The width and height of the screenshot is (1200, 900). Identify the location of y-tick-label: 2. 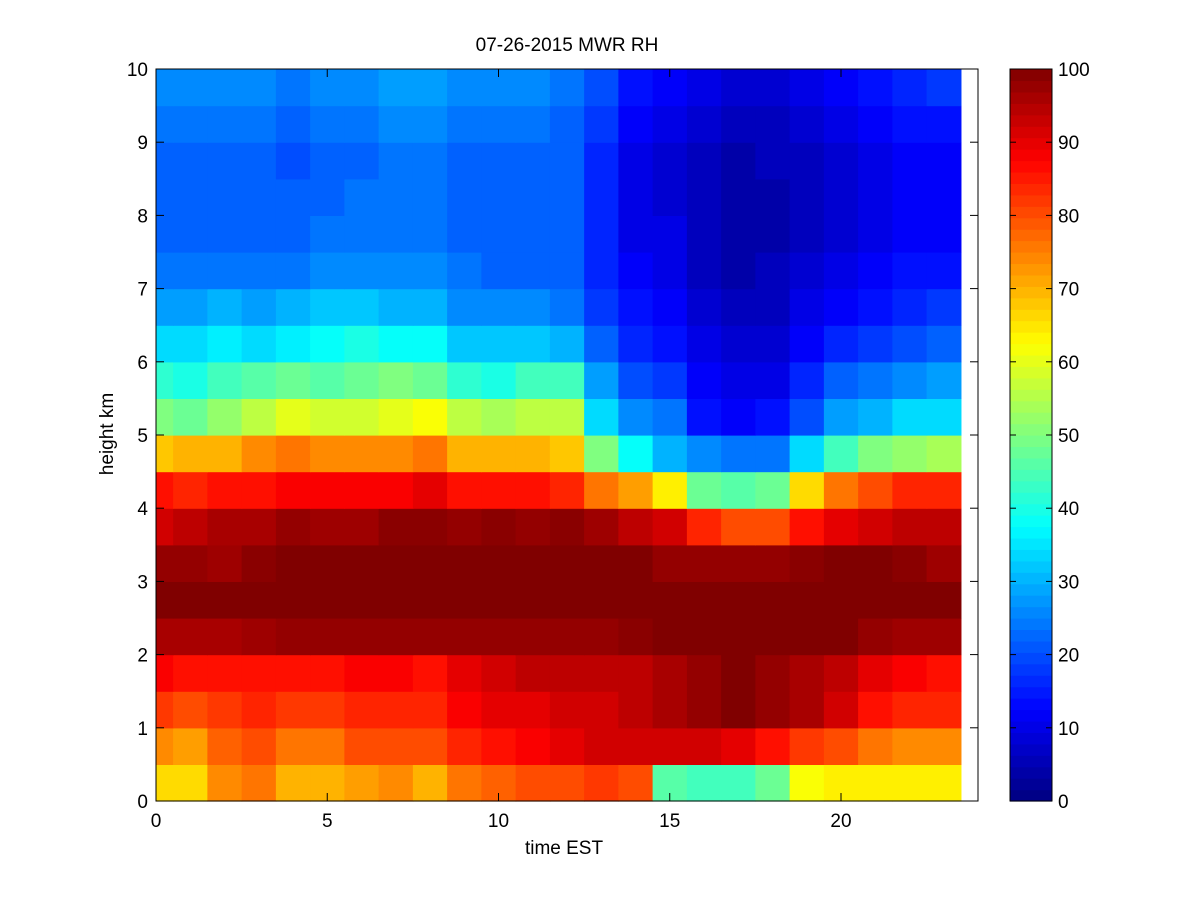
(142, 656).